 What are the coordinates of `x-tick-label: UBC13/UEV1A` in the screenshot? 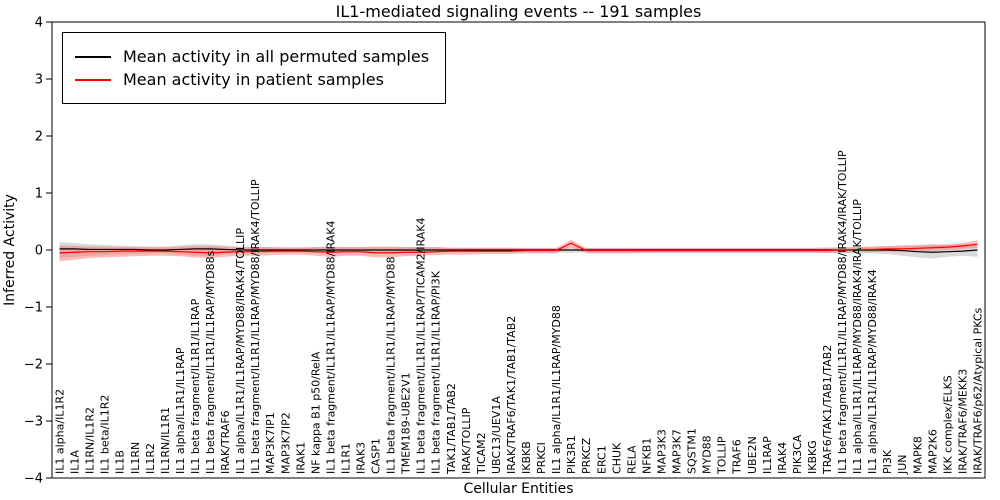 It's located at (496, 435).